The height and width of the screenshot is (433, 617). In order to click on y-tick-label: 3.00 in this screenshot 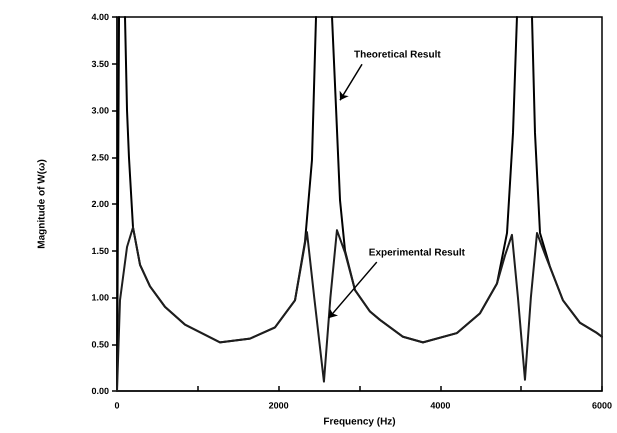, I will do `click(100, 111)`.